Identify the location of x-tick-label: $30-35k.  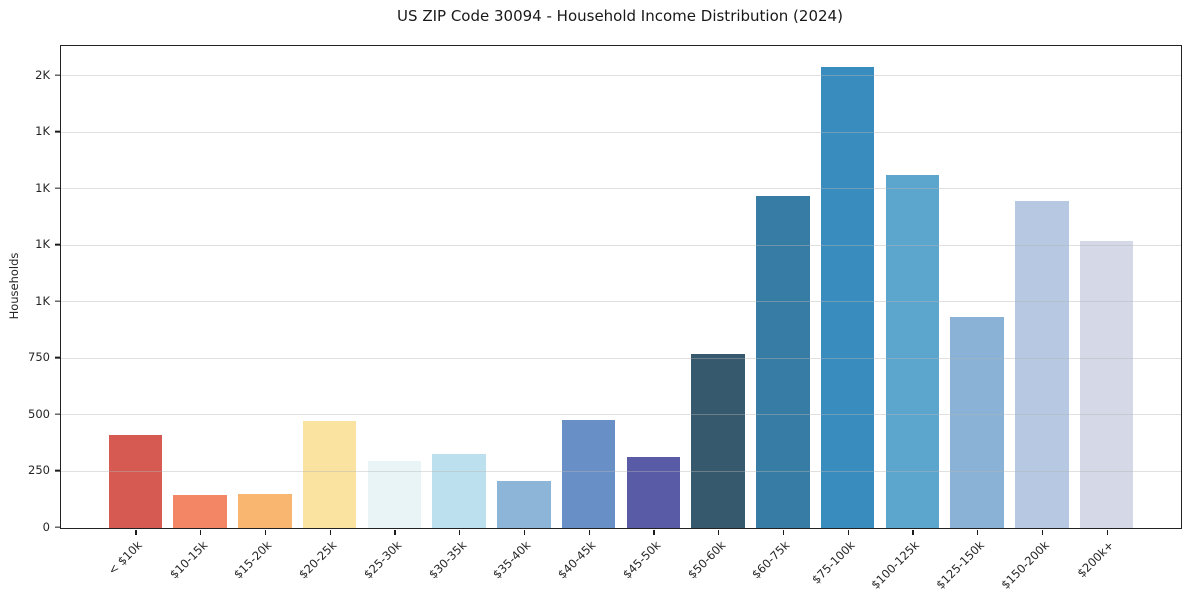
(447, 560).